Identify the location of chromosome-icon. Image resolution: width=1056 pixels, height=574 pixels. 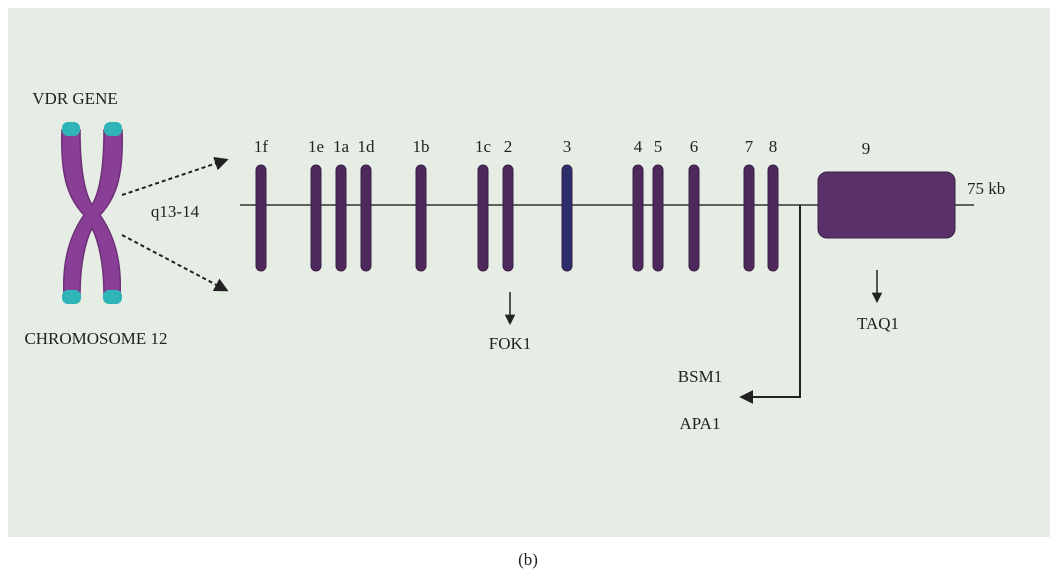
(92, 213).